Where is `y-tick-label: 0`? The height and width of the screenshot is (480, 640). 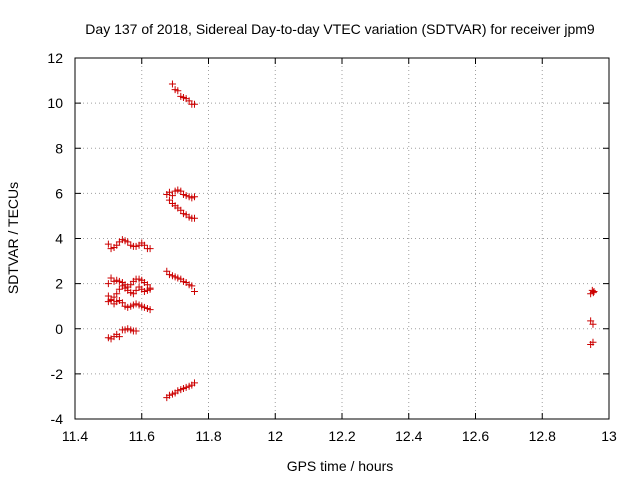
y-tick-label: 0 is located at coordinates (59, 329).